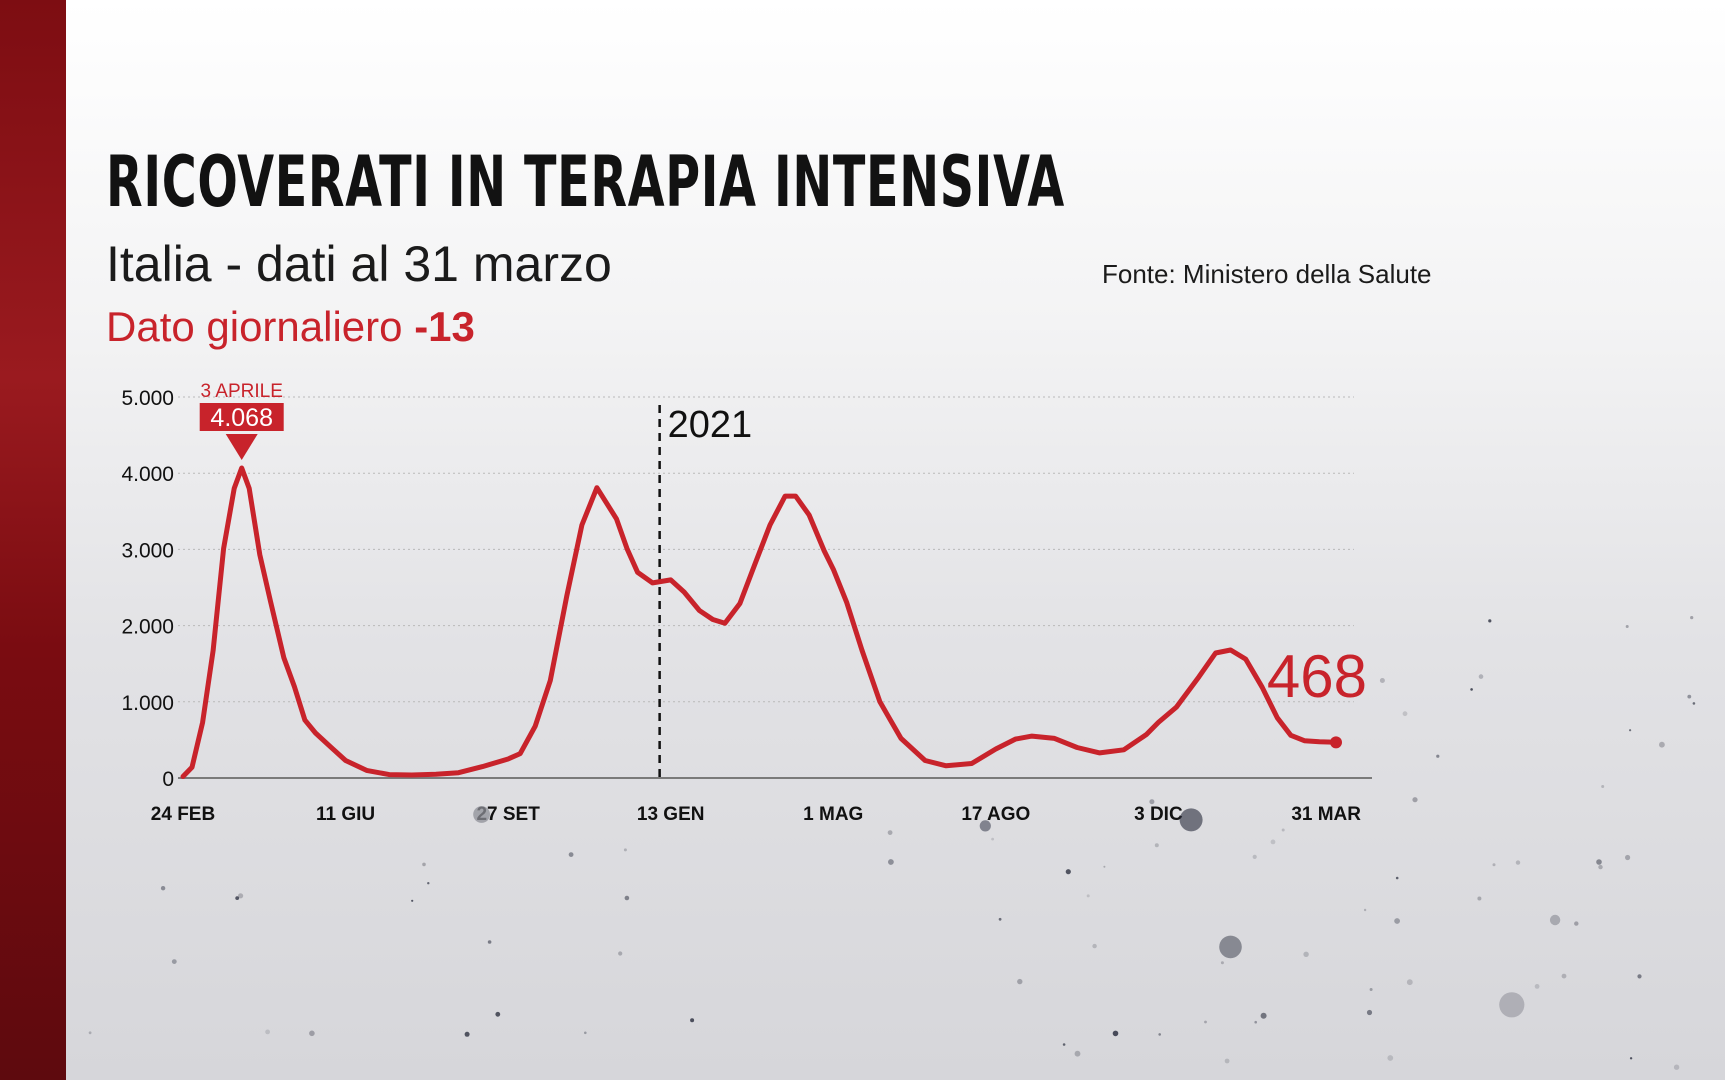 This screenshot has width=1725, height=1080. I want to click on y-tick-label: 0, so click(168, 779).